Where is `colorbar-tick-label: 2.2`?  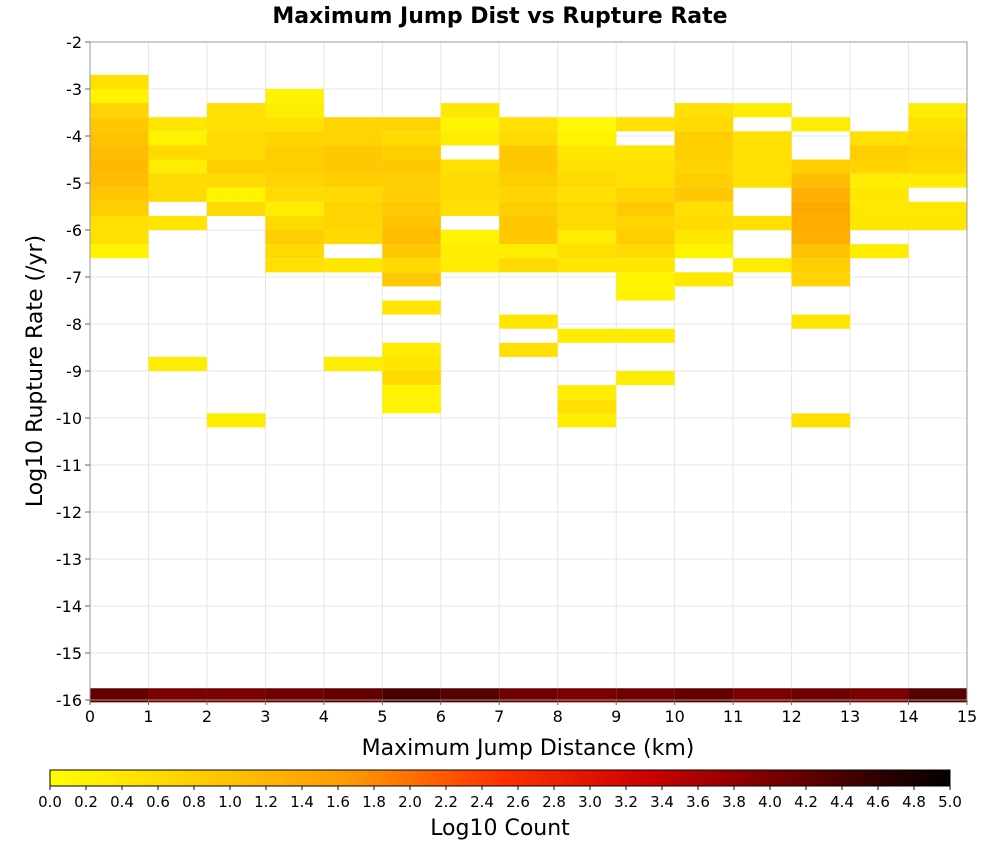 colorbar-tick-label: 2.2 is located at coordinates (446, 802).